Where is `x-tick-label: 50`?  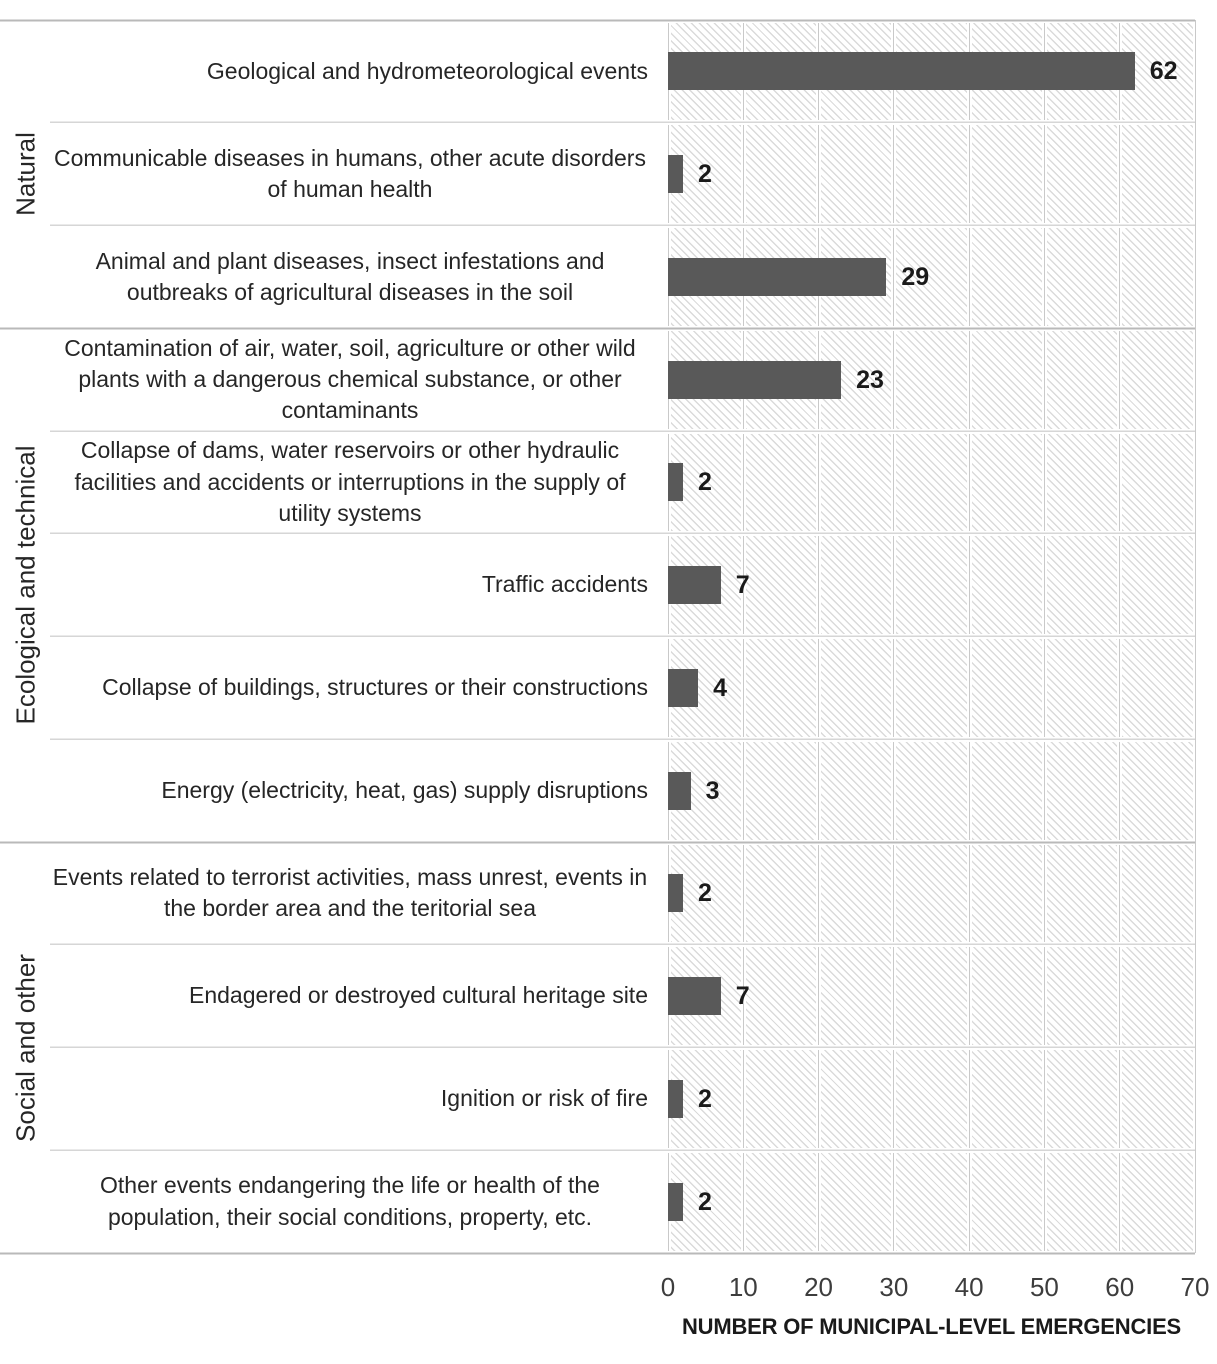
x-tick-label: 50 is located at coordinates (1044, 1287).